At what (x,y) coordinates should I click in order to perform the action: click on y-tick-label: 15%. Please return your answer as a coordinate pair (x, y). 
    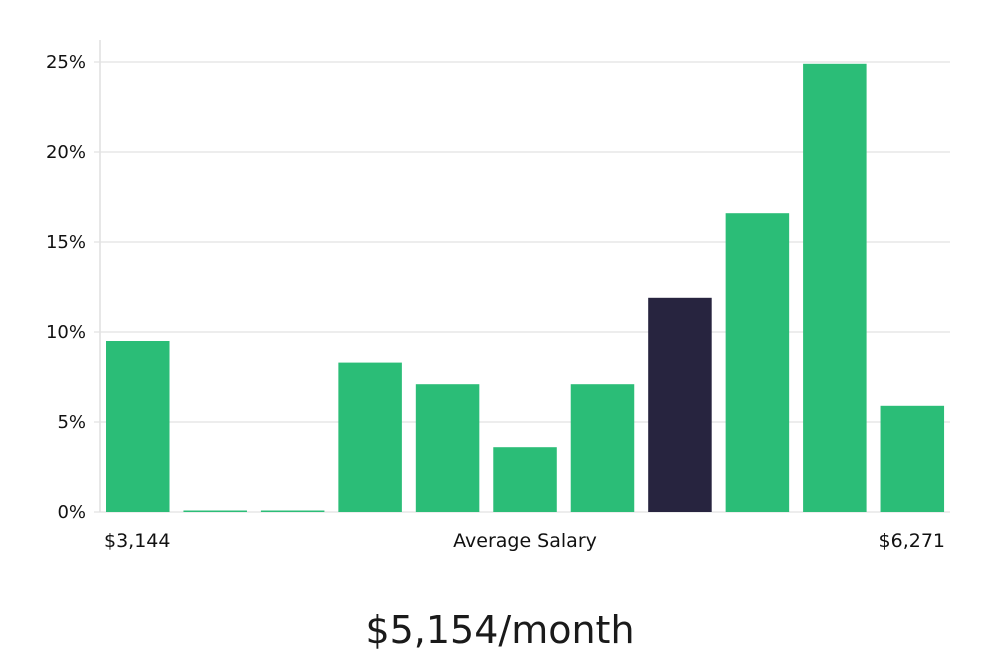
    Looking at the image, I should click on (66, 242).